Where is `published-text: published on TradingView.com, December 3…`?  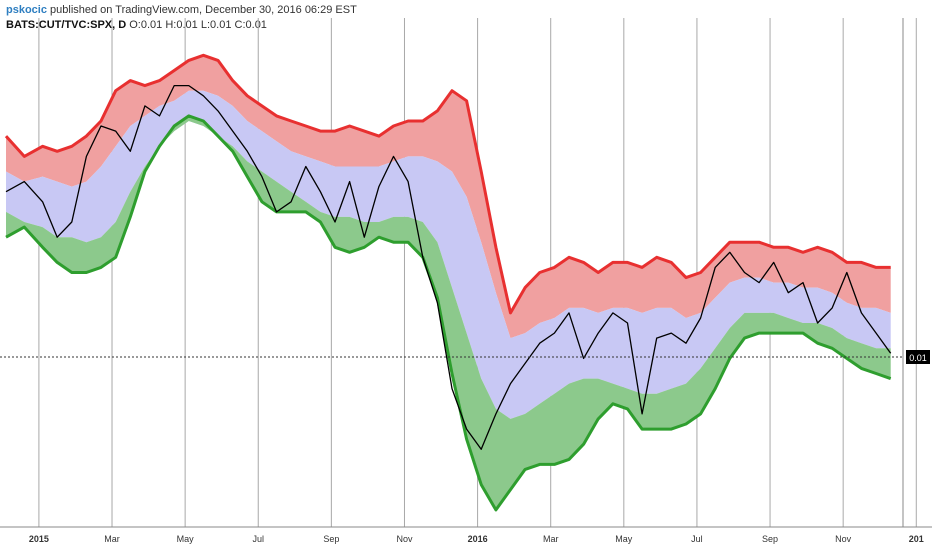
published-text: published on TradingView.com, December 3… is located at coordinates (201, 10).